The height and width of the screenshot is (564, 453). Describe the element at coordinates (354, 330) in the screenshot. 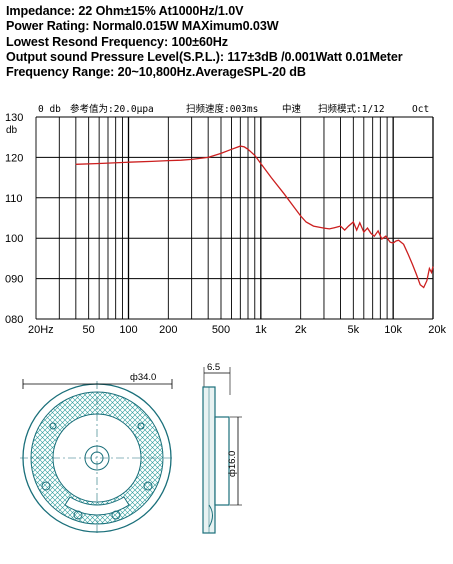

I see `x-tick-label: 5k` at that location.